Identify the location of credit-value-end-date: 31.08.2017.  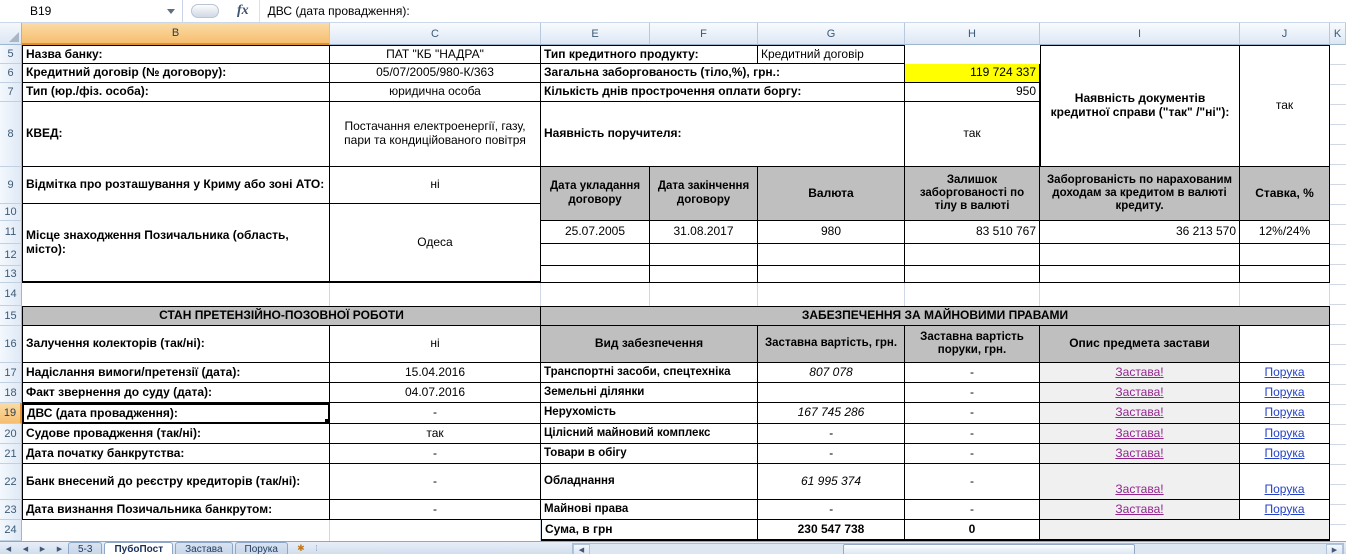
(704, 232).